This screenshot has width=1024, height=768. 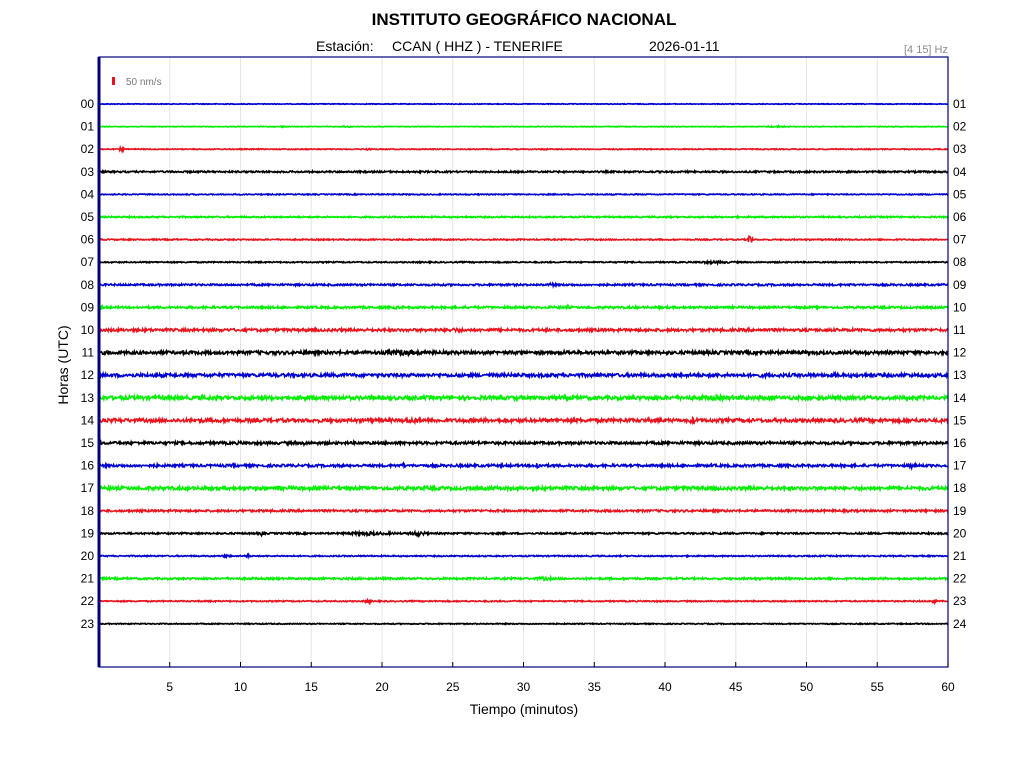 I want to click on hour-label-right: 17, so click(x=960, y=466).